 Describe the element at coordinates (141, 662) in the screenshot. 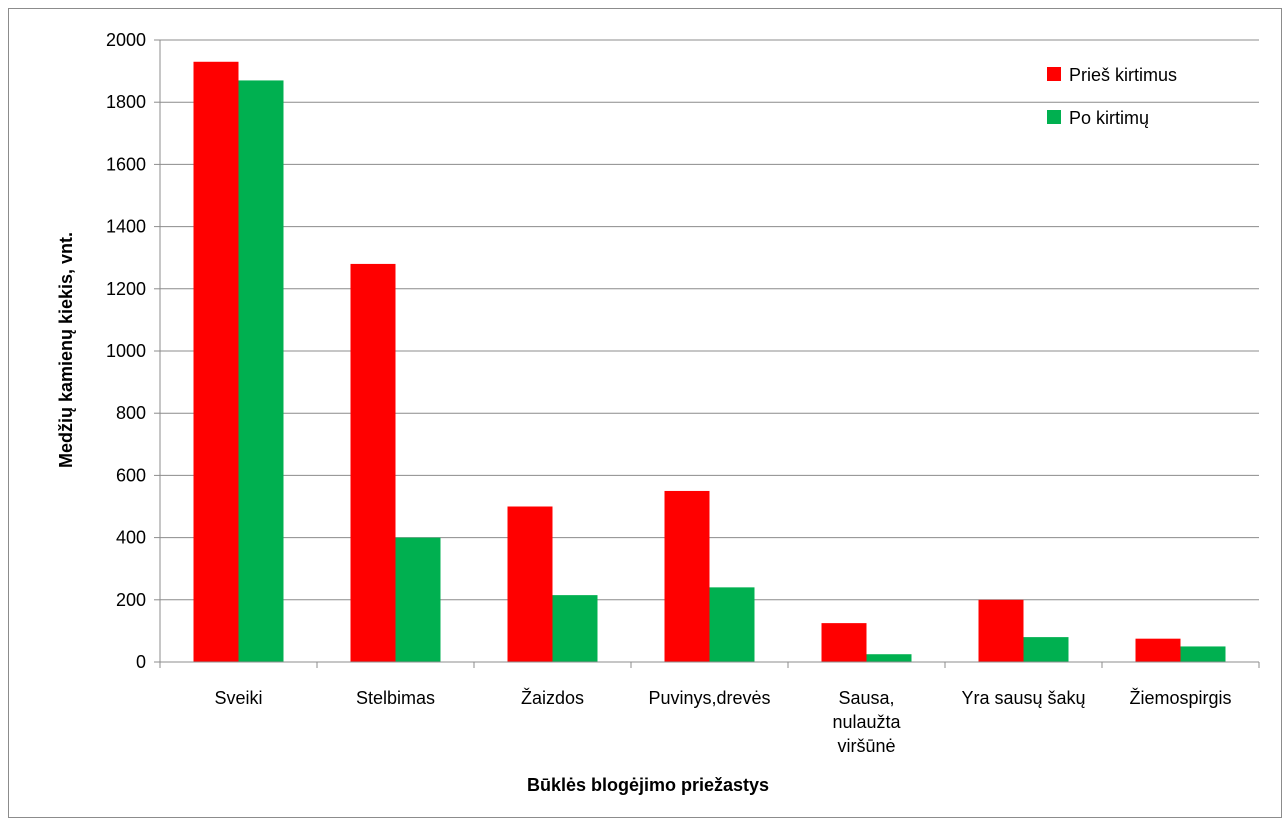

I see `y-tick-label: 0` at that location.